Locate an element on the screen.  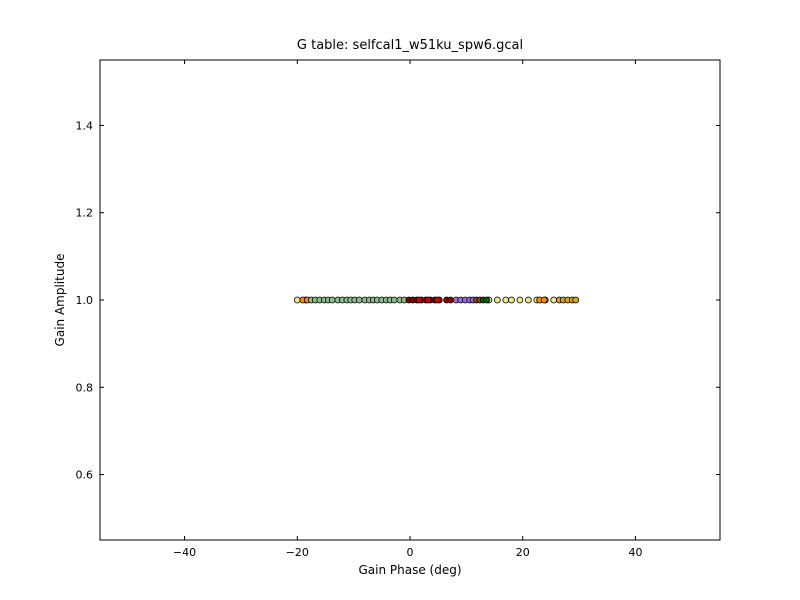
x-tick-label: 20 is located at coordinates (523, 552).